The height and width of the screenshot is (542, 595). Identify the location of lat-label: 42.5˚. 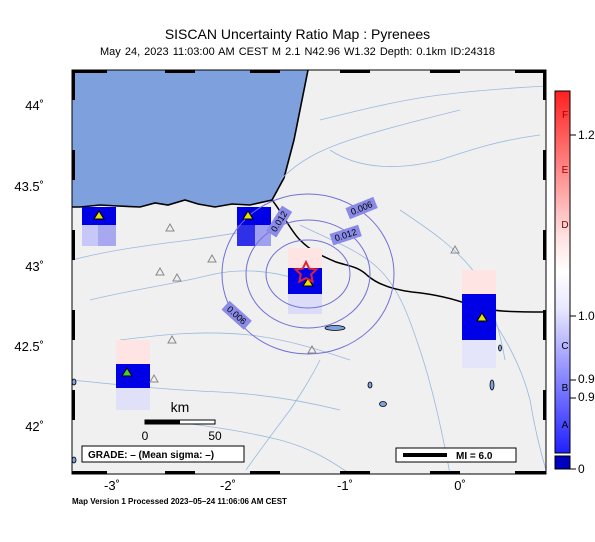
(29, 346).